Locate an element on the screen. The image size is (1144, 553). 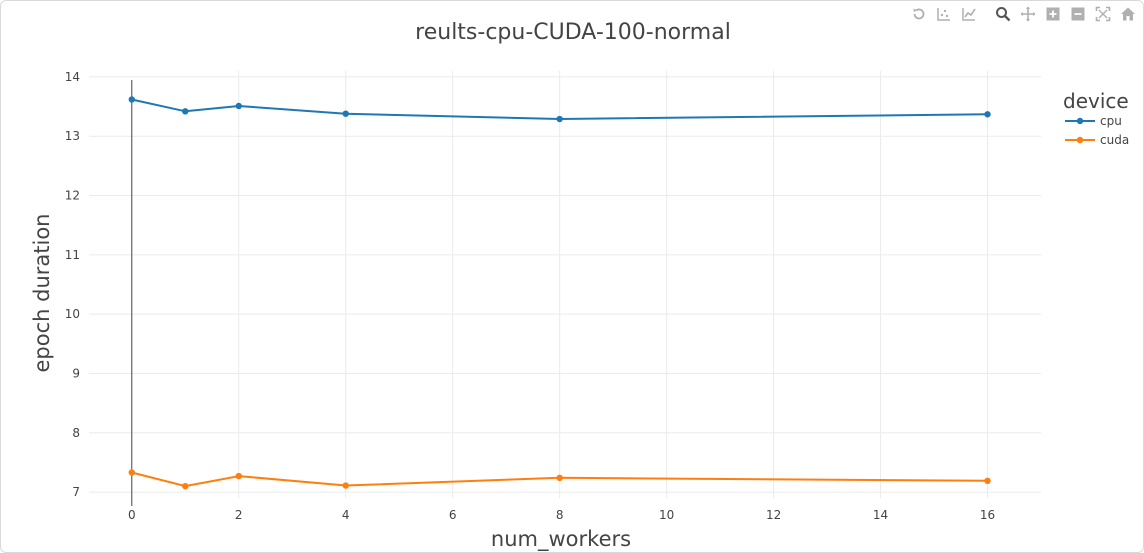
zoom-button is located at coordinates (1003, 14).